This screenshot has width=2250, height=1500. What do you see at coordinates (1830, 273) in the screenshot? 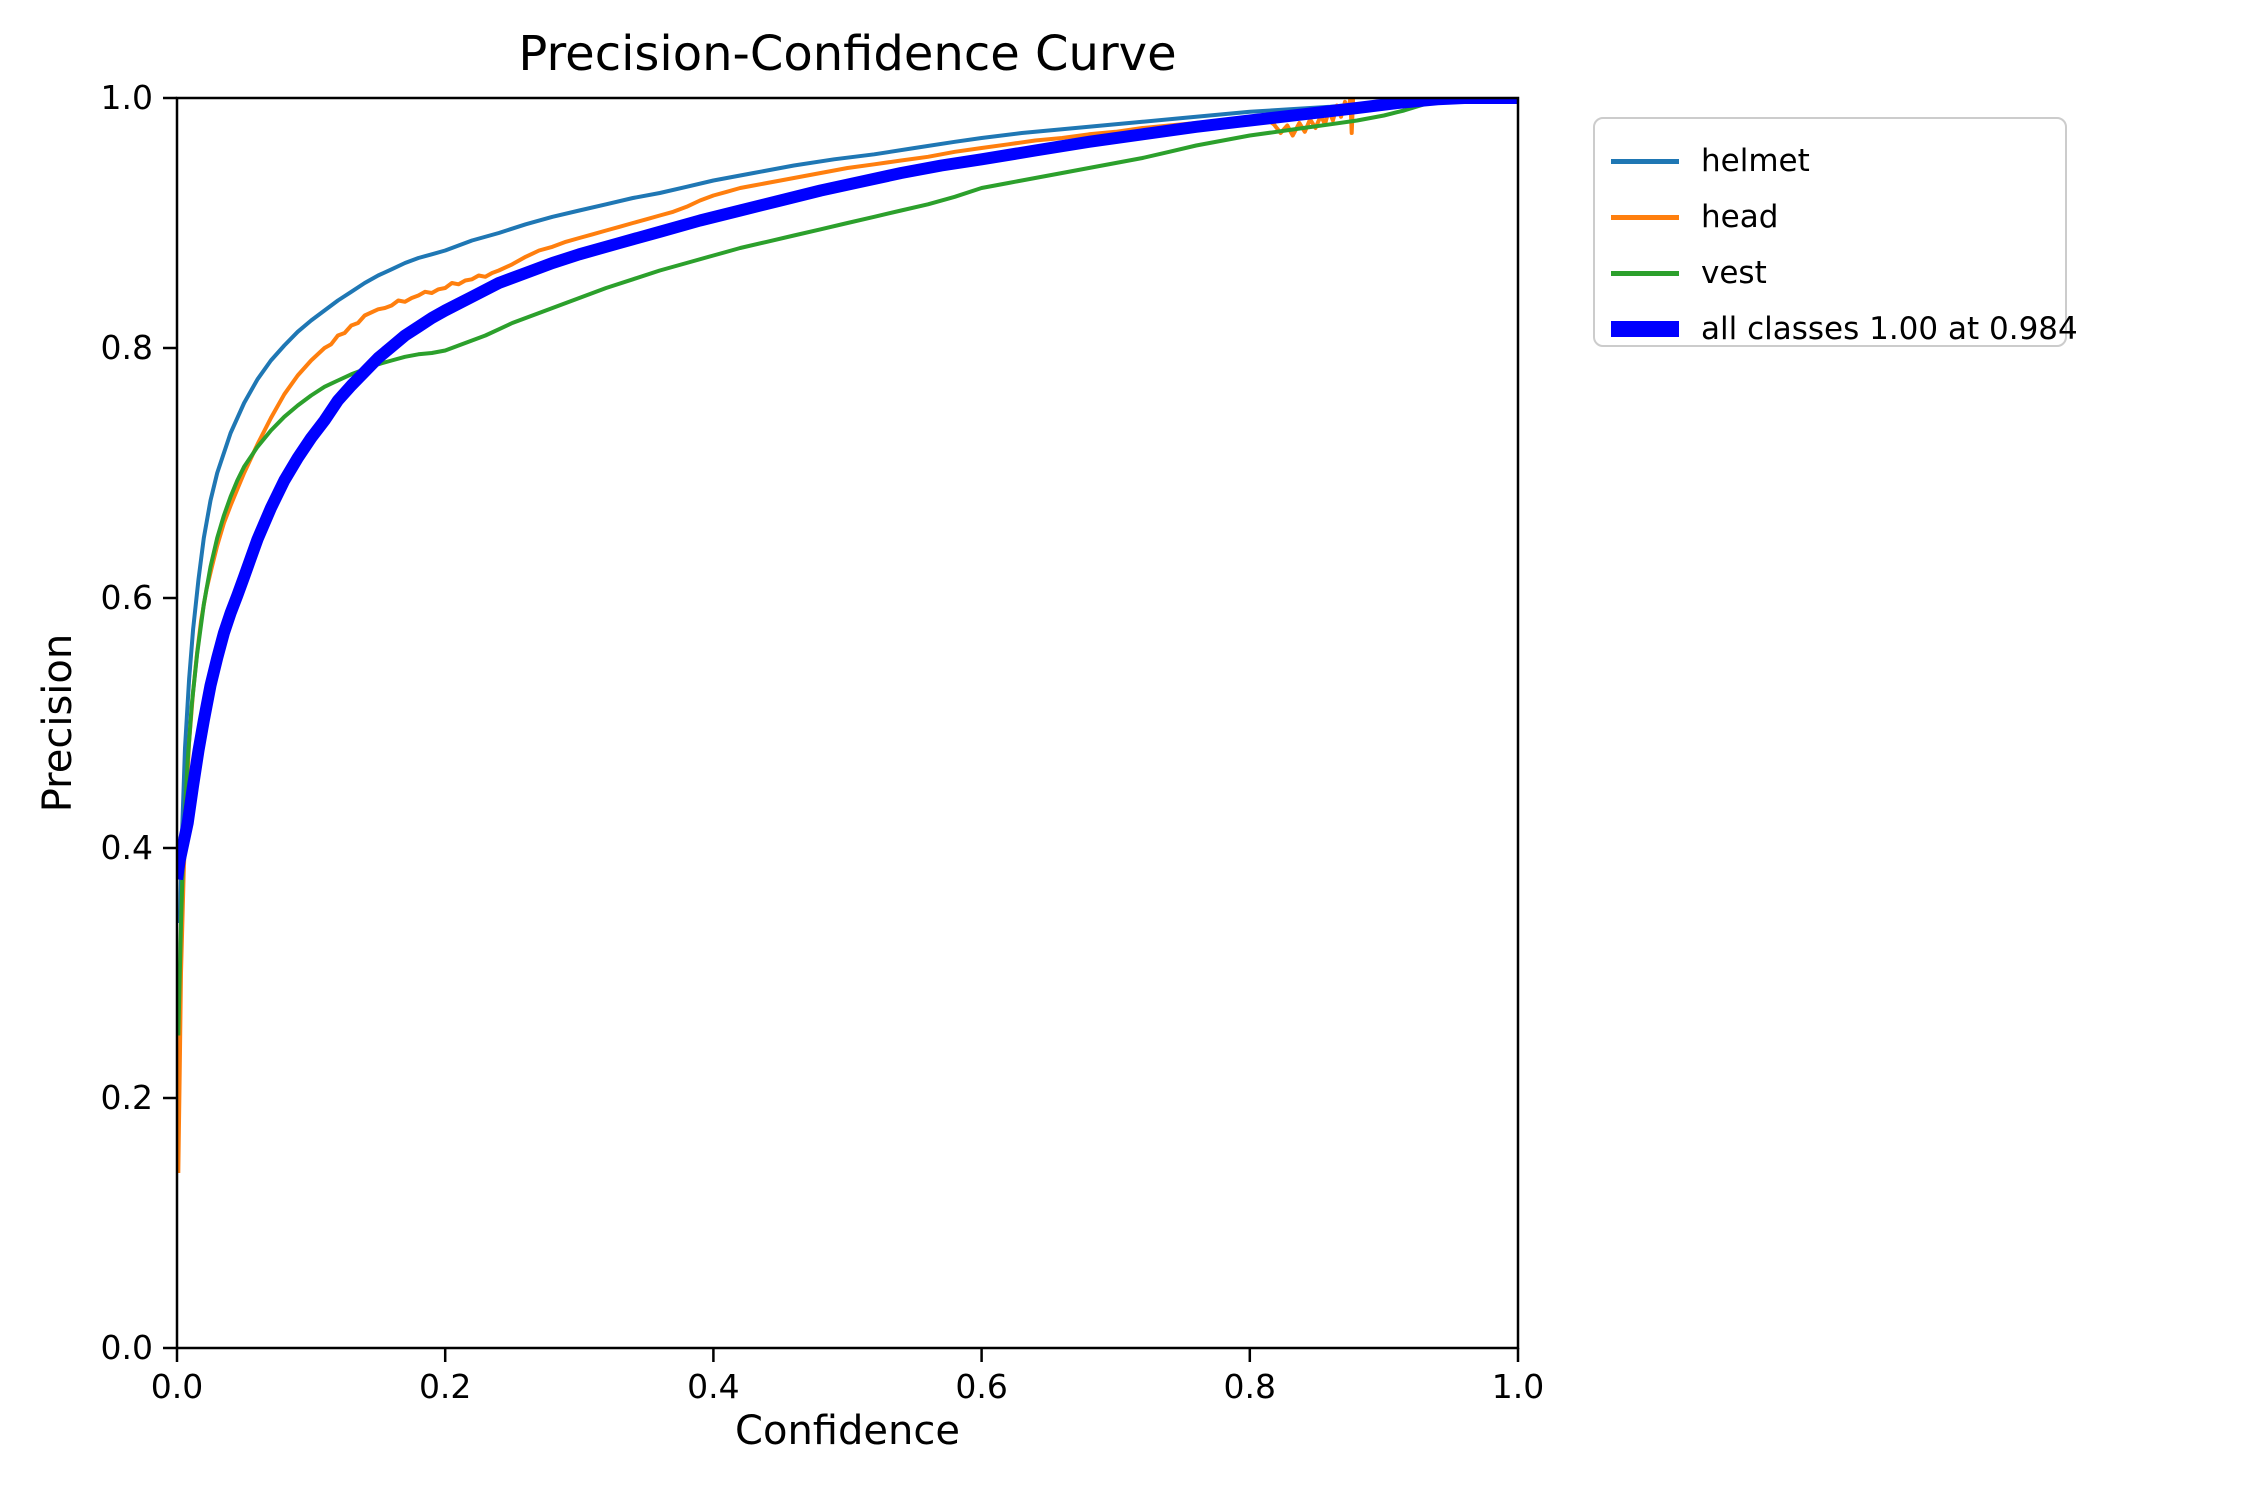
I see `legend-item-vest: vest` at bounding box center [1830, 273].